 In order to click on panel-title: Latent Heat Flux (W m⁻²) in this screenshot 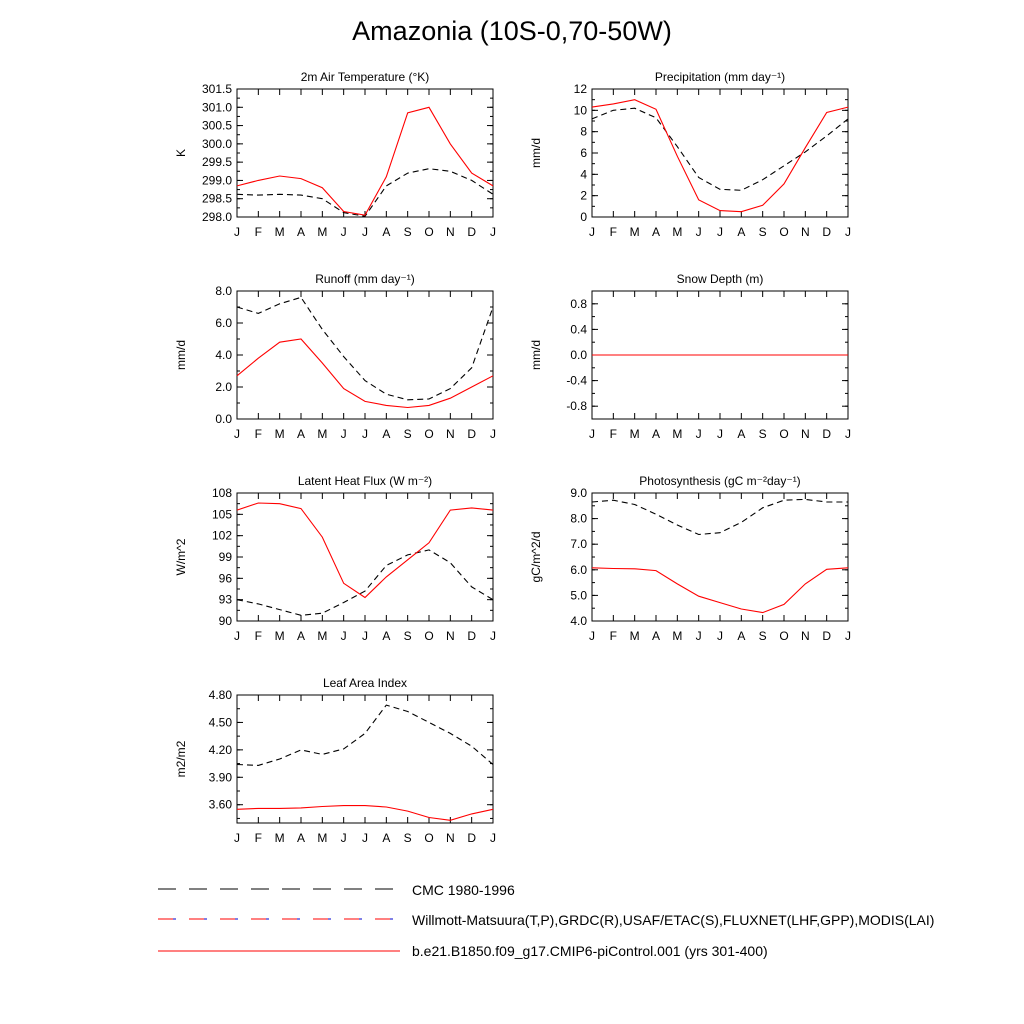, I will do `click(365, 481)`.